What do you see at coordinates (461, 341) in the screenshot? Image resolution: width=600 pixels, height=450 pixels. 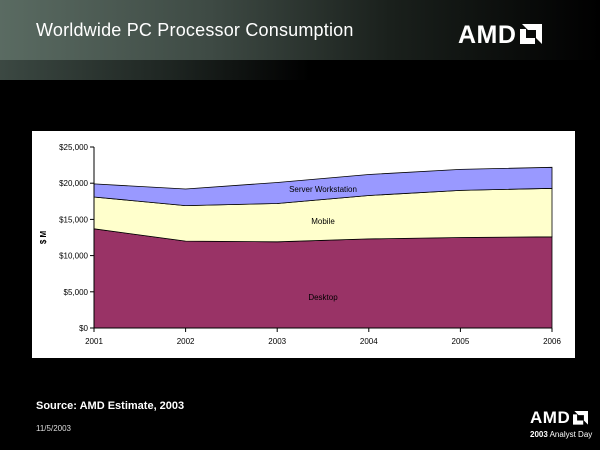 I see `x-tick-label: 2005` at bounding box center [461, 341].